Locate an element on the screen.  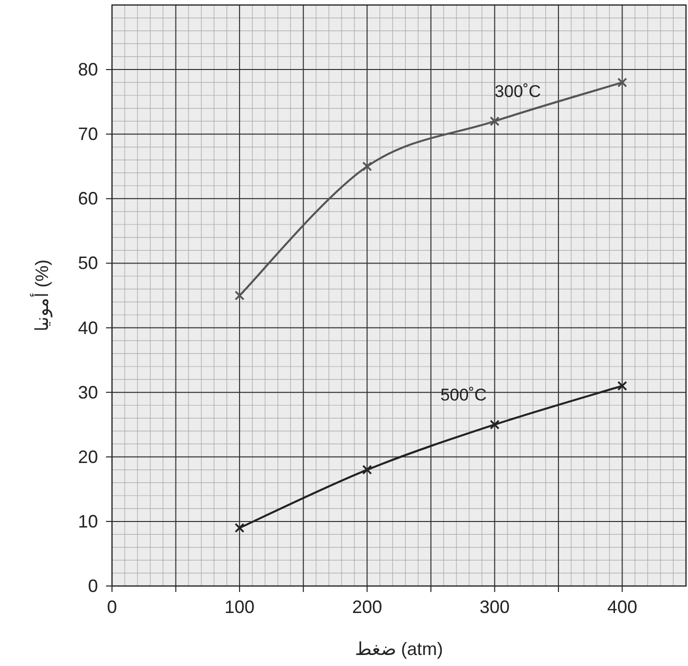
y-tick-label: 60 is located at coordinates (88, 198).